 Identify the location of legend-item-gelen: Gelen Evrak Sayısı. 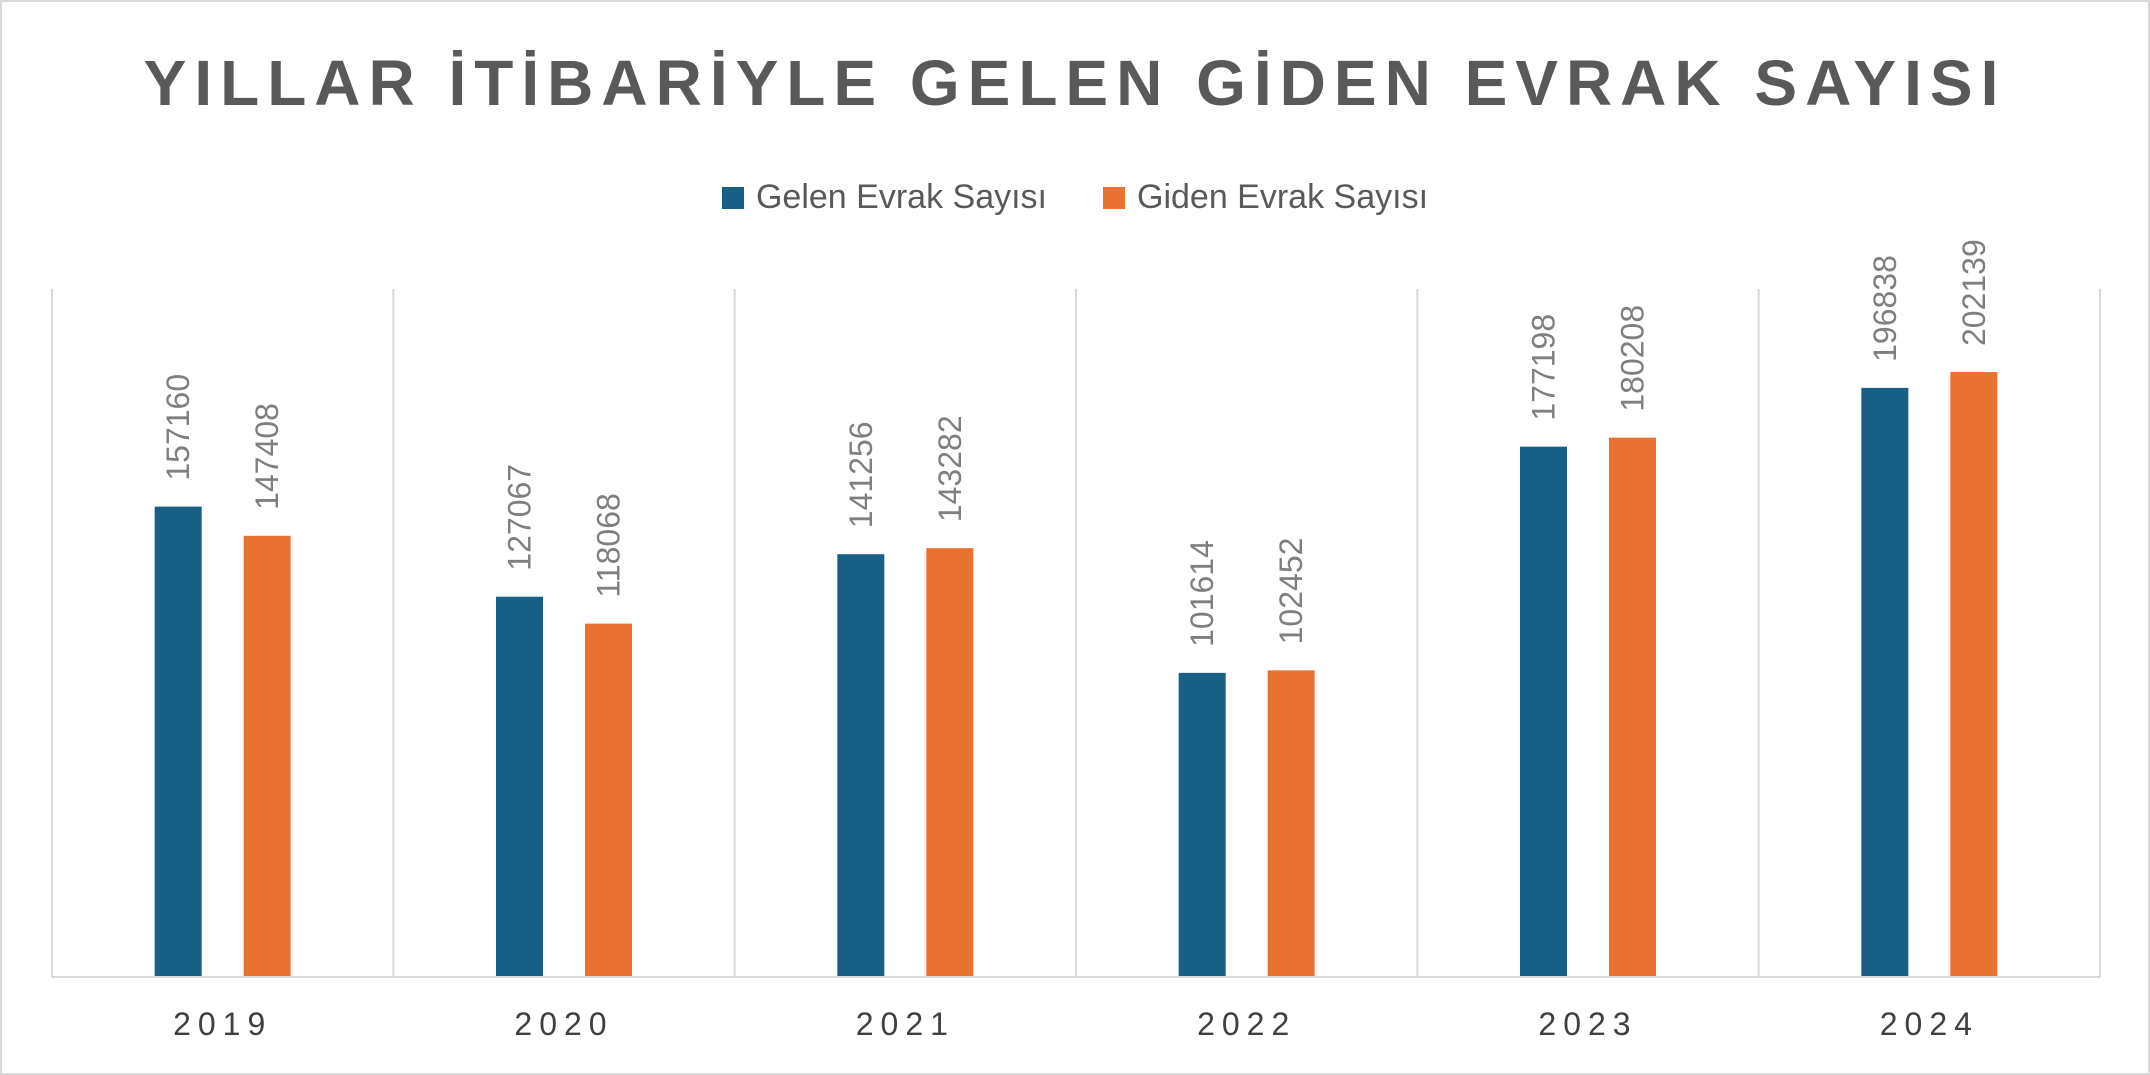
(884, 197).